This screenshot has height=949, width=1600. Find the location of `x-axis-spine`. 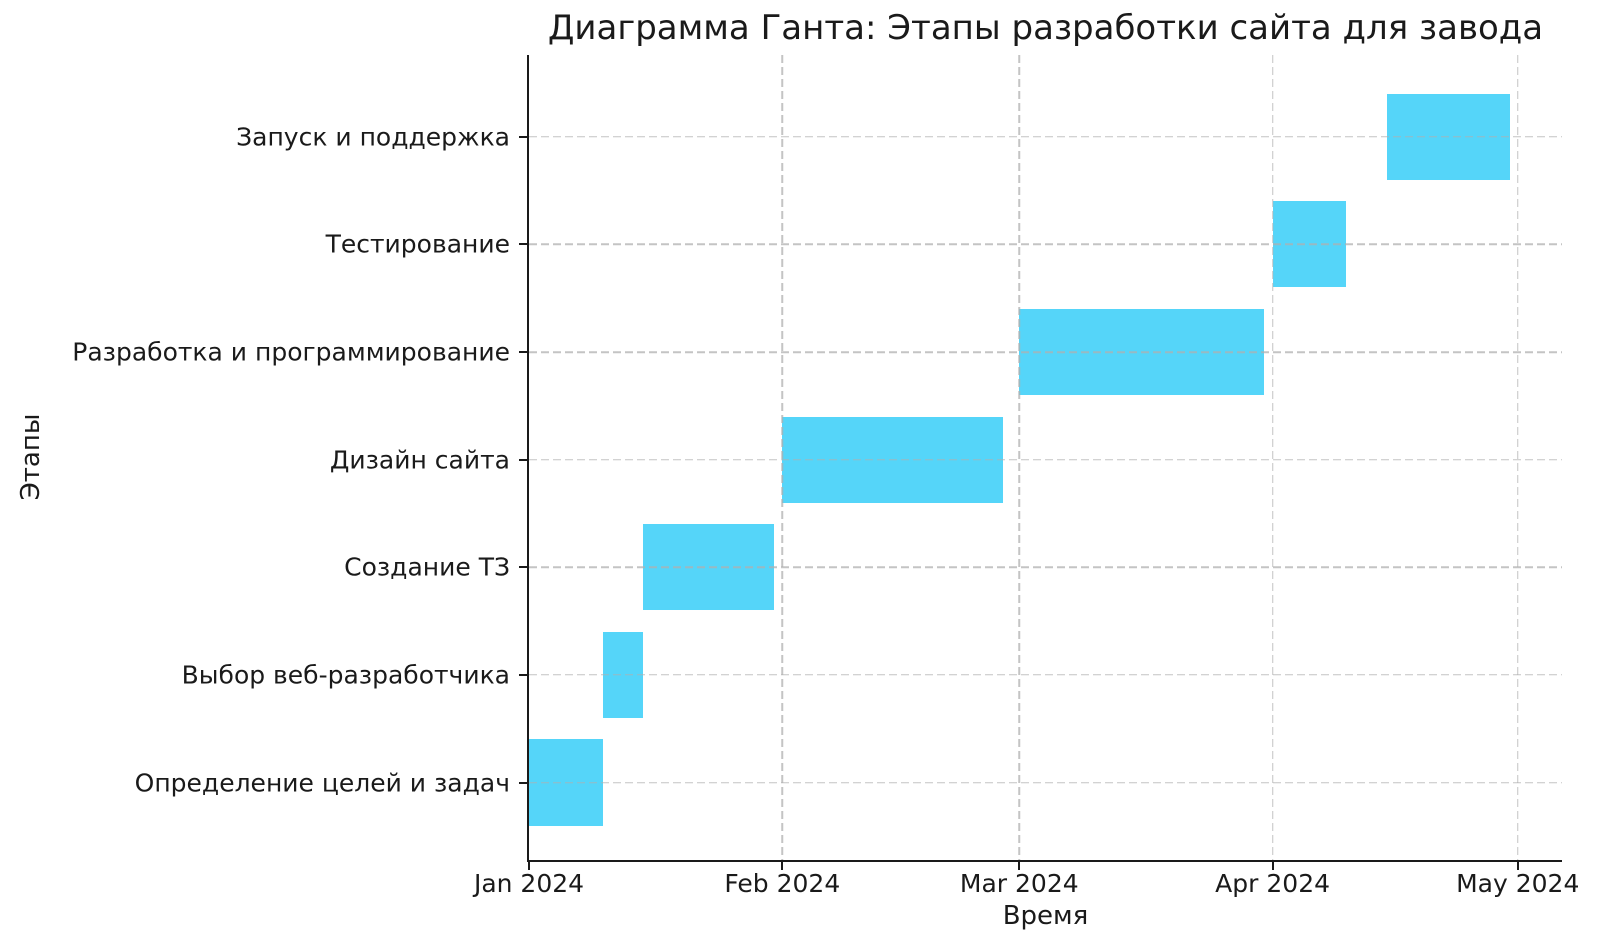

x-axis-spine is located at coordinates (1044, 861).